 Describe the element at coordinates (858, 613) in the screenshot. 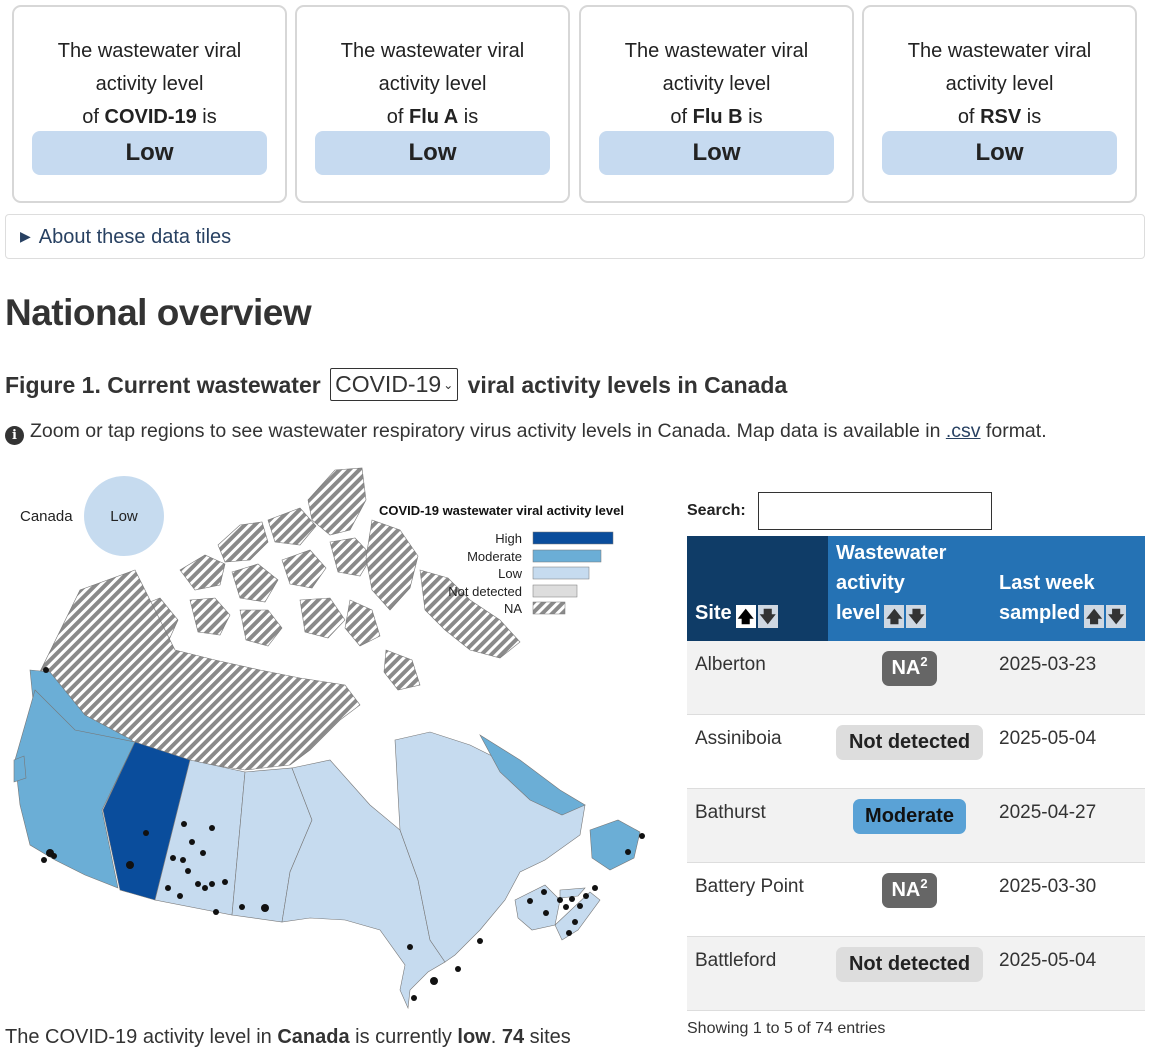

I see `column-header-label: level` at that location.